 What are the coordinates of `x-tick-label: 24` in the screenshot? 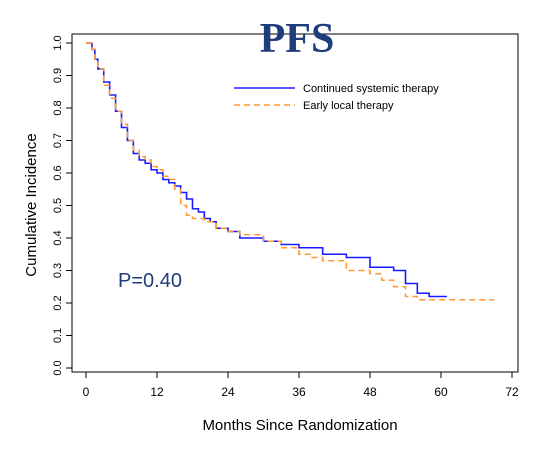 It's located at (228, 392).